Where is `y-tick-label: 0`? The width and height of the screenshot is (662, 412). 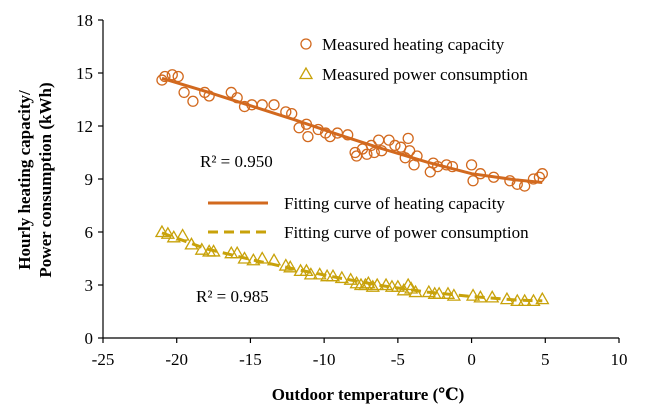 y-tick-label: 0 is located at coordinates (89, 338).